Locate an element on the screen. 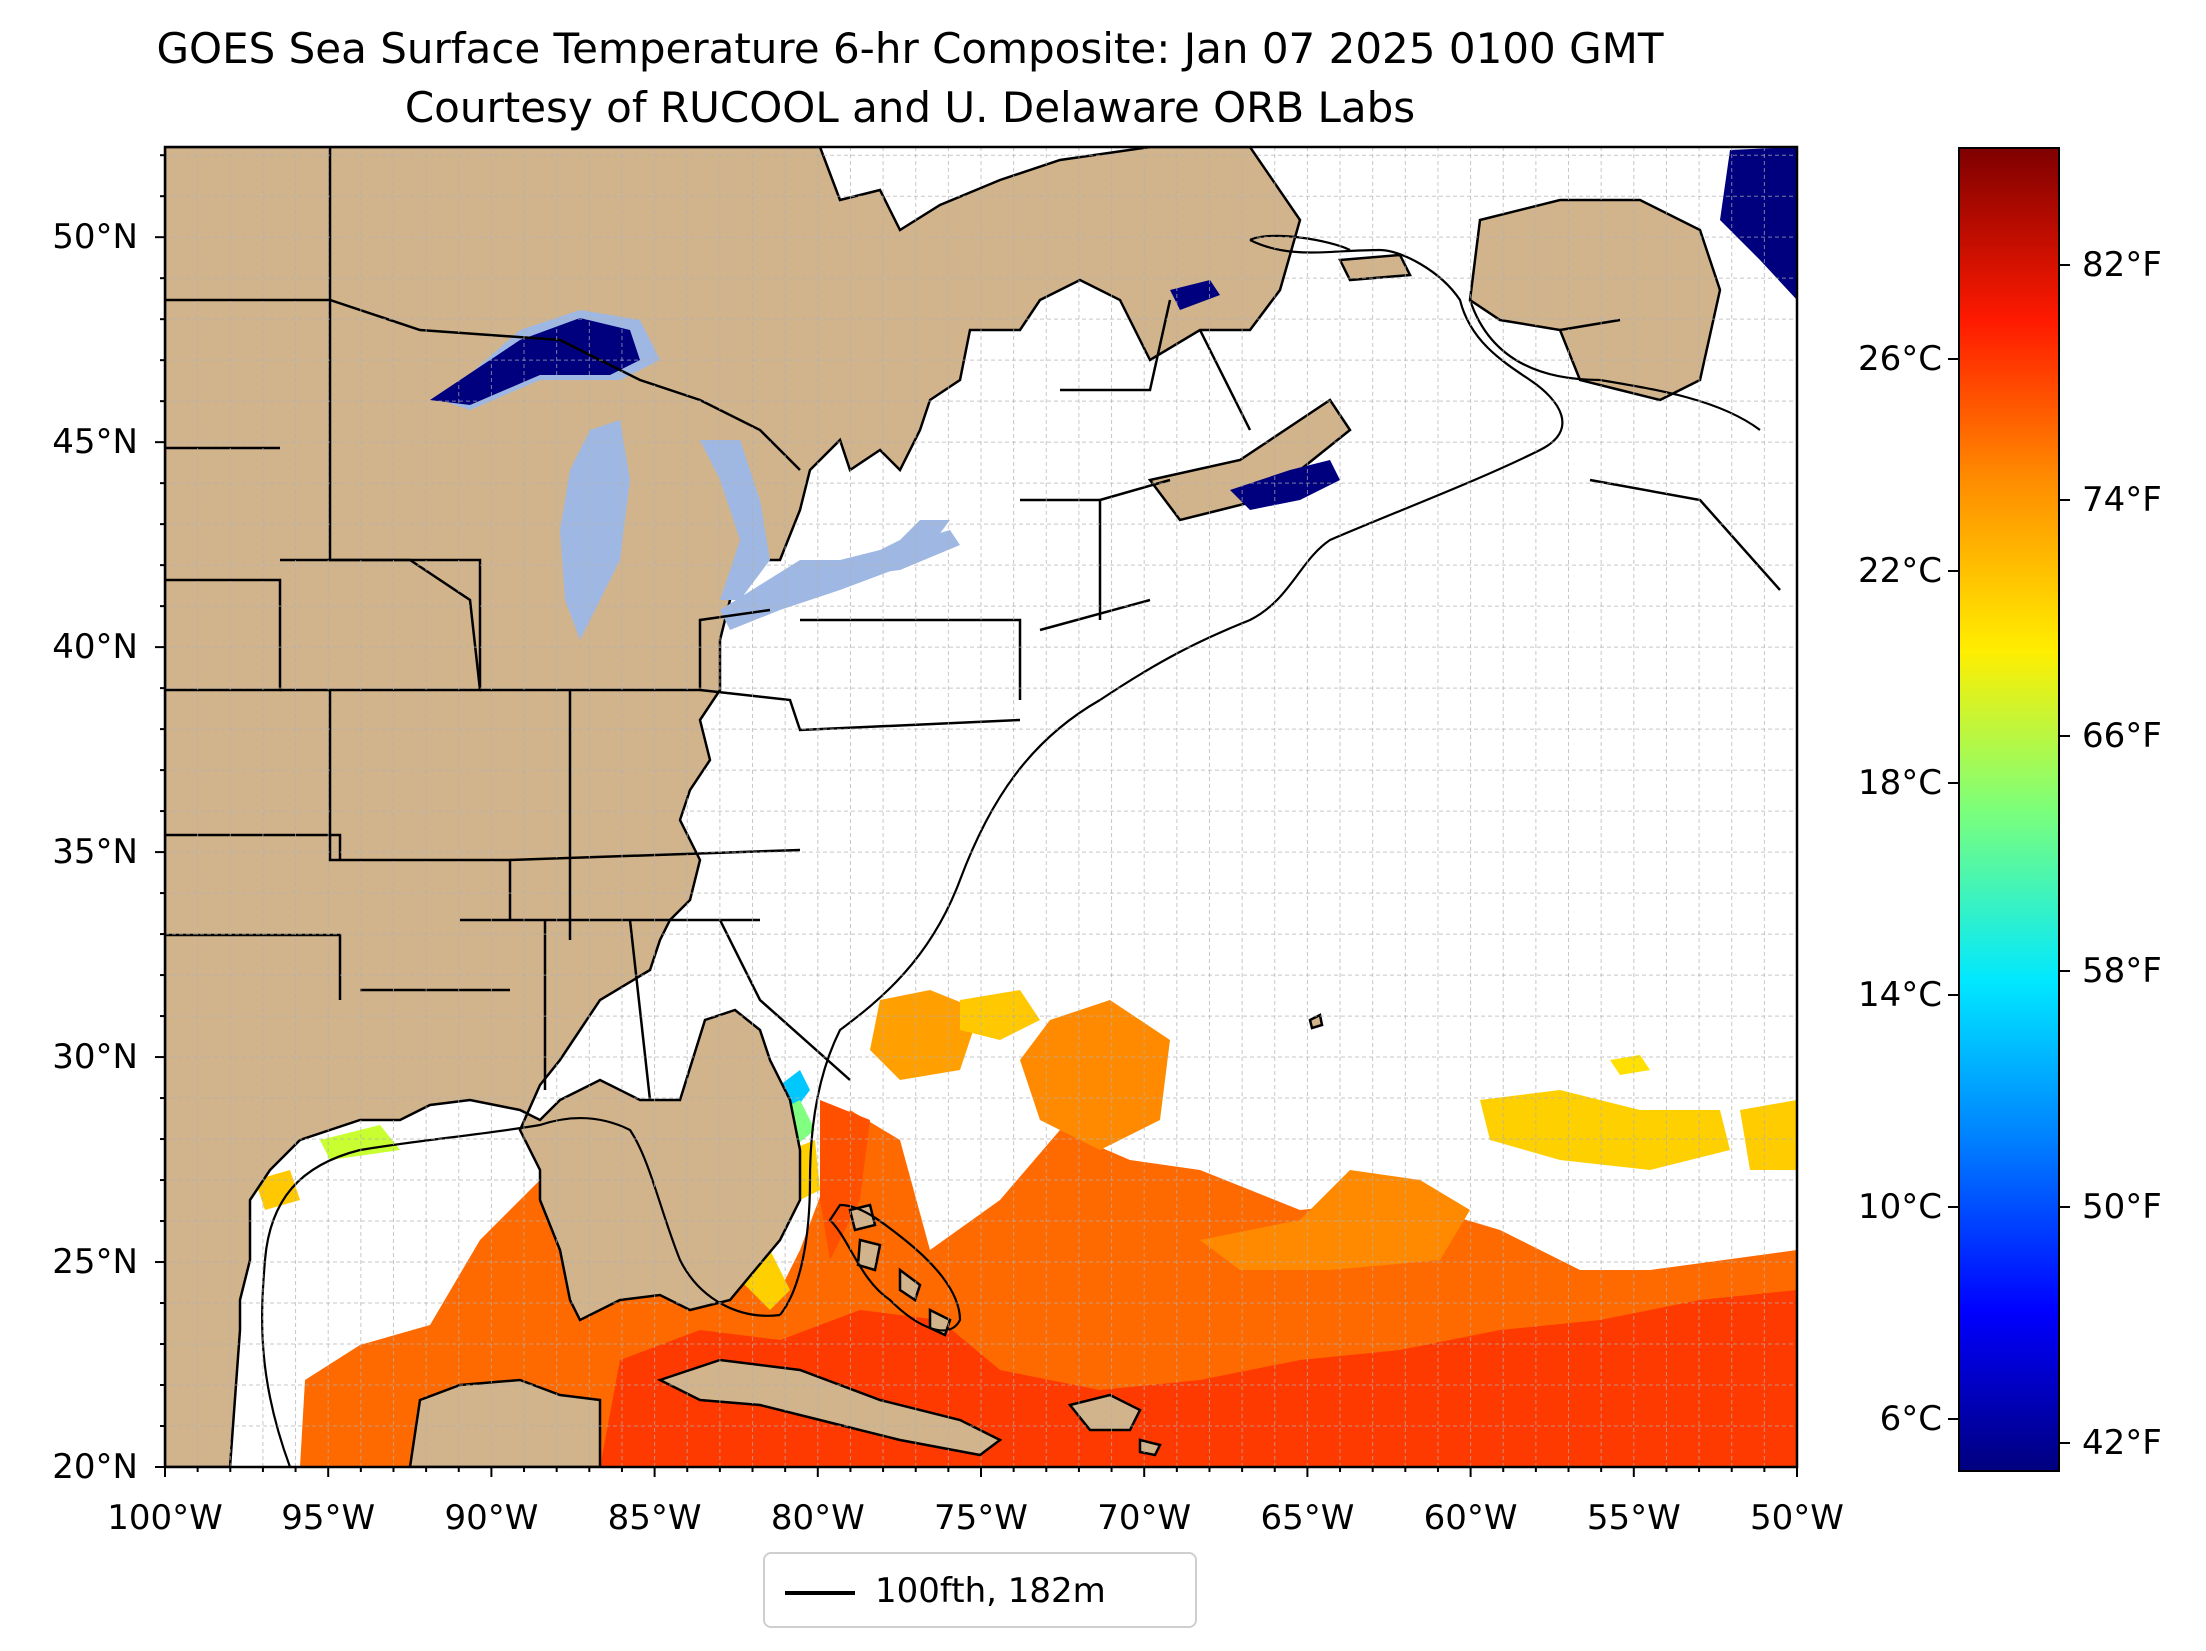  lon-tick-label: 65°W is located at coordinates (1307, 1518).